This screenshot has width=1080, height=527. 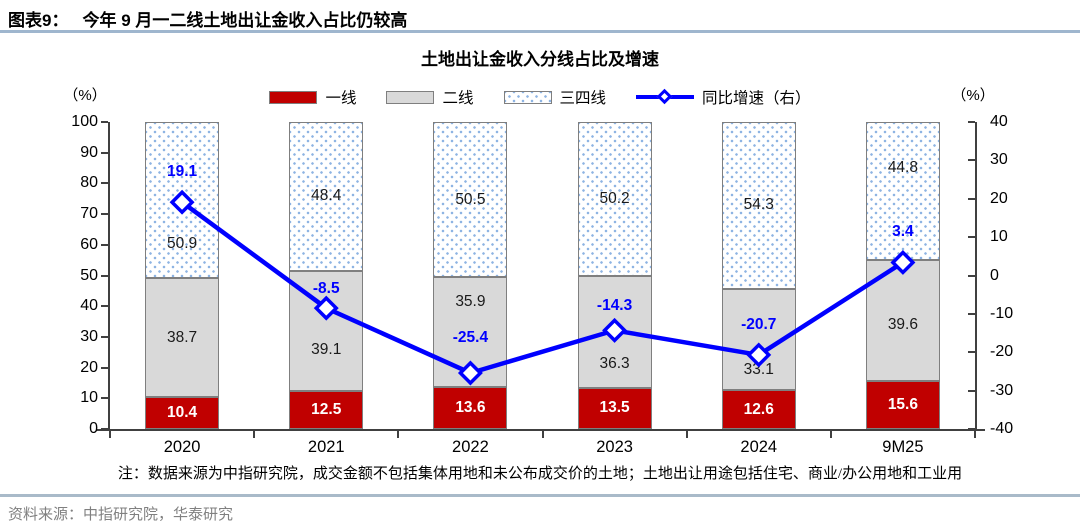 I want to click on x-axis-category-label: 2024, so click(x=759, y=447).